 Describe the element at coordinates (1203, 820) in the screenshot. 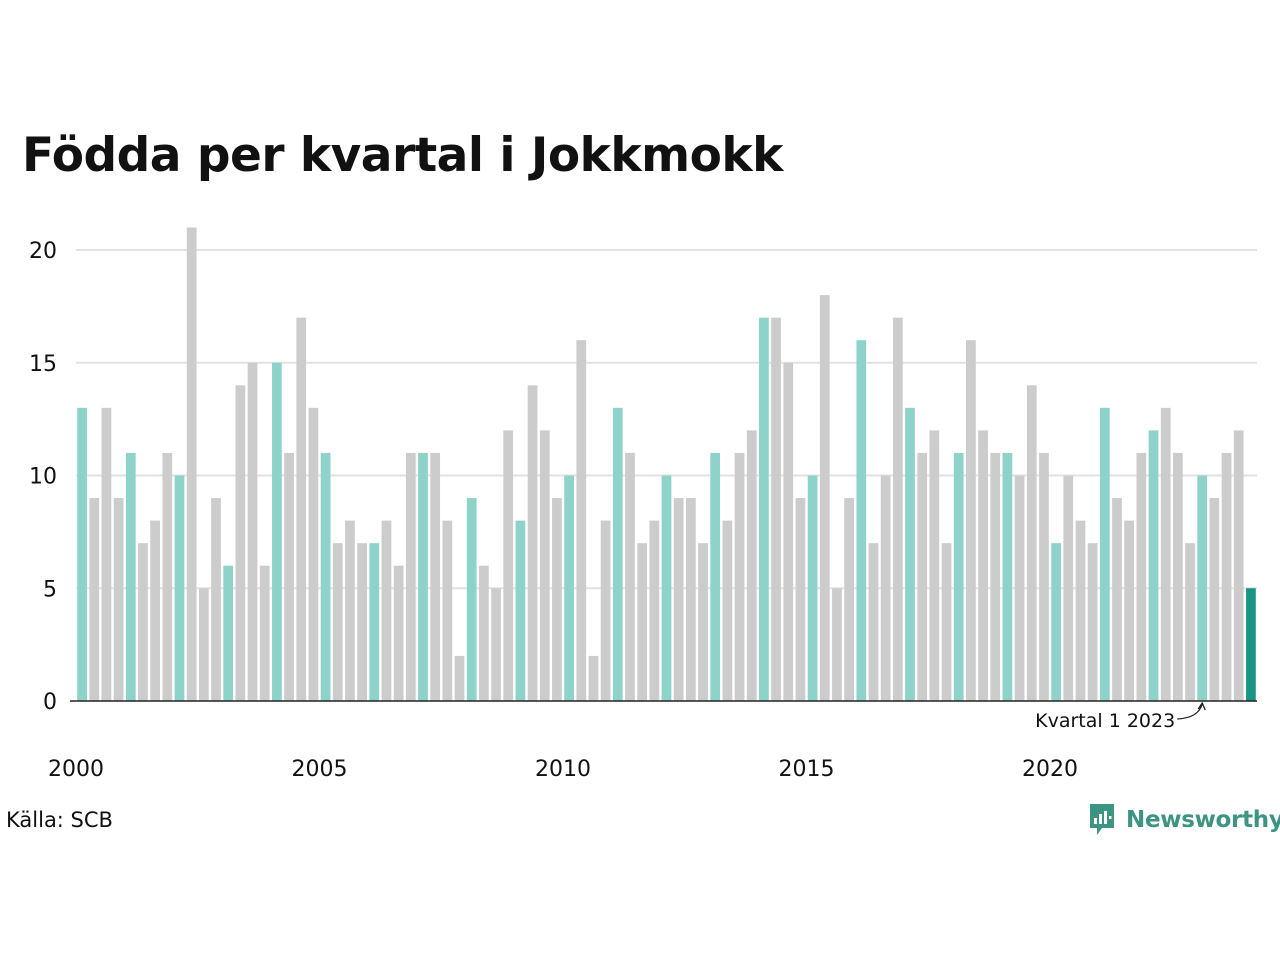

I see `brand-name: Newsworthy` at that location.